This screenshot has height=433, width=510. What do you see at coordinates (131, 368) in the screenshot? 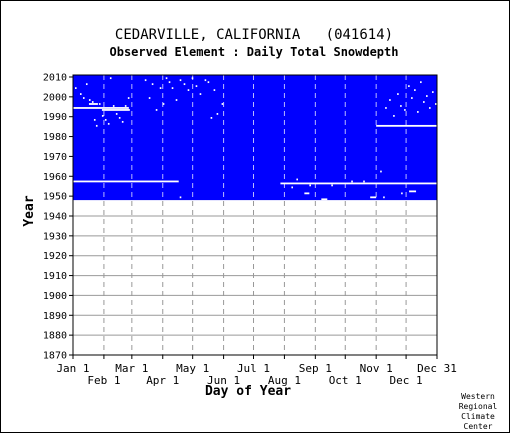
I see `x-tick-label: Mar 1` at bounding box center [131, 368].